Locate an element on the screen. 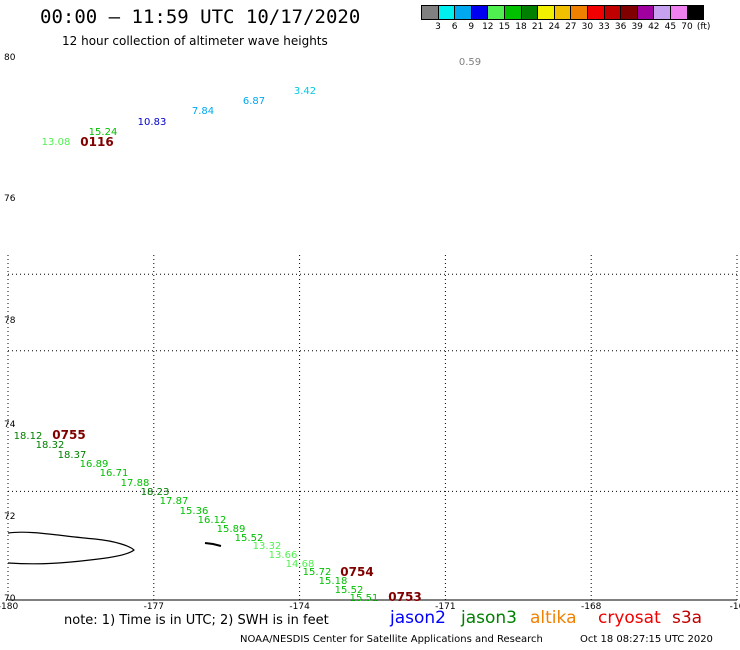 The width and height of the screenshot is (740, 650). wave-height-label: 14.68 is located at coordinates (300, 564).